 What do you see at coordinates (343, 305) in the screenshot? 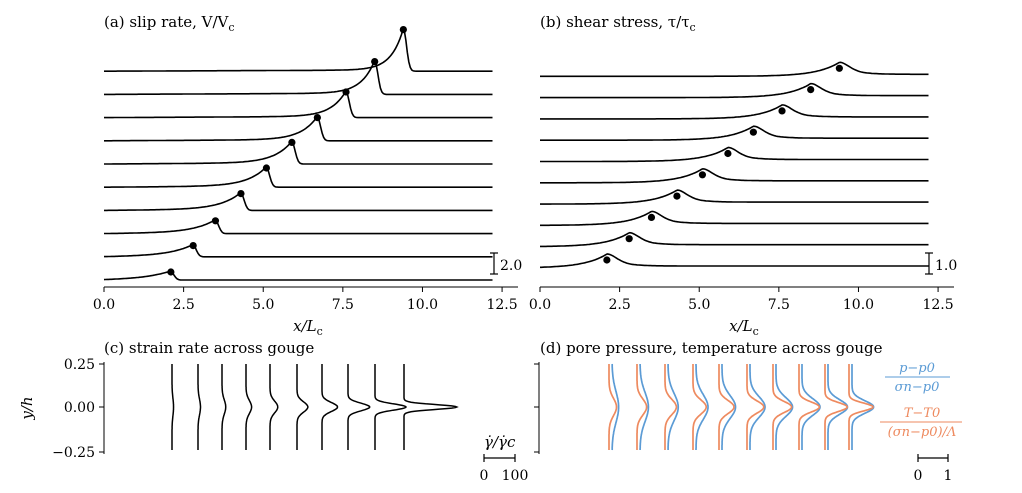
I see `panel-a-x-tick-label: 7.5` at bounding box center [343, 305].